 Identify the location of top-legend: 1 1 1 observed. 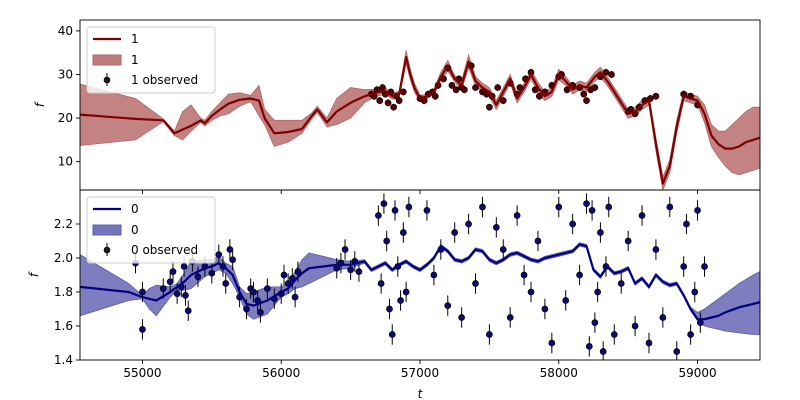
(151, 60).